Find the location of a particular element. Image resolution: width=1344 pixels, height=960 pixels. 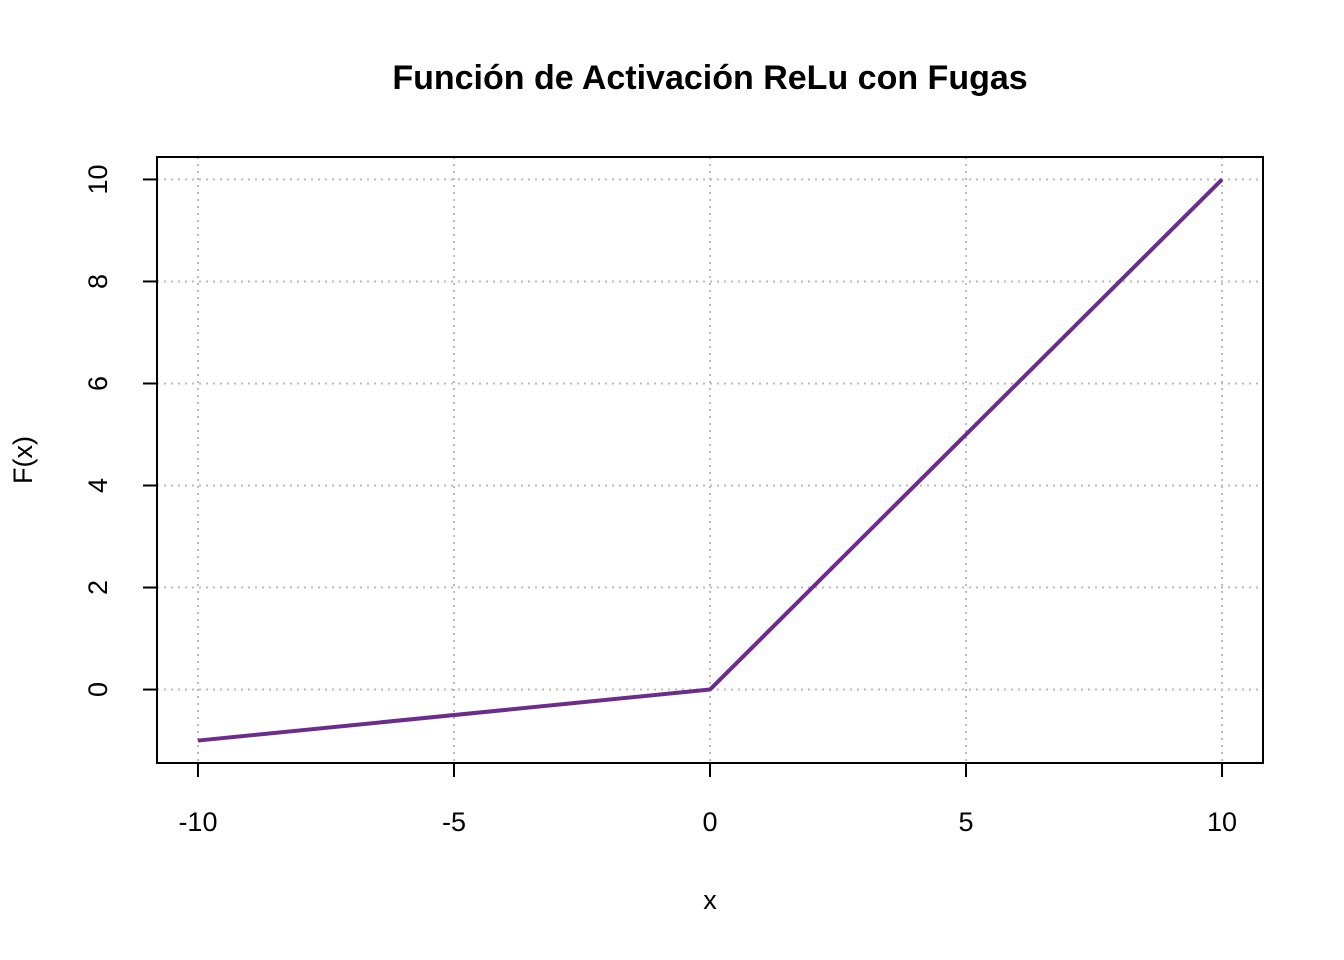

x-tick-label: 10 is located at coordinates (1222, 822).